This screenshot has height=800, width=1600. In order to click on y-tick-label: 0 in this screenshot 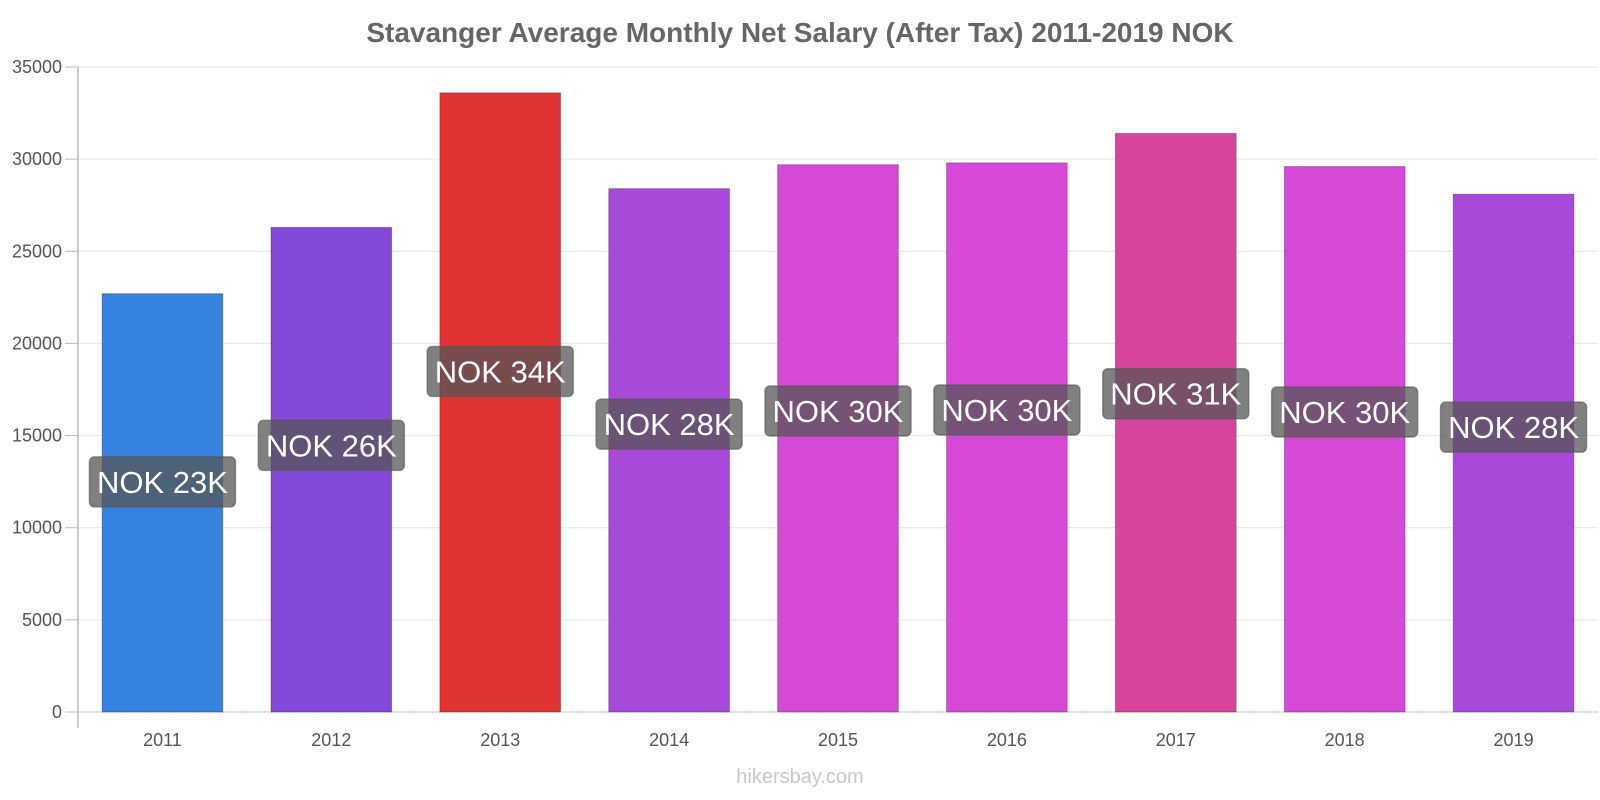, I will do `click(57, 712)`.